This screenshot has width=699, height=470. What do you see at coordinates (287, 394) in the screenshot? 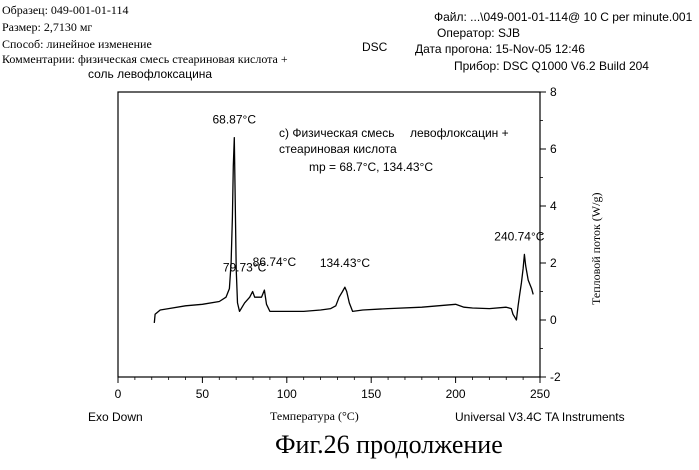
I see `x-tick-label: 100` at bounding box center [287, 394].